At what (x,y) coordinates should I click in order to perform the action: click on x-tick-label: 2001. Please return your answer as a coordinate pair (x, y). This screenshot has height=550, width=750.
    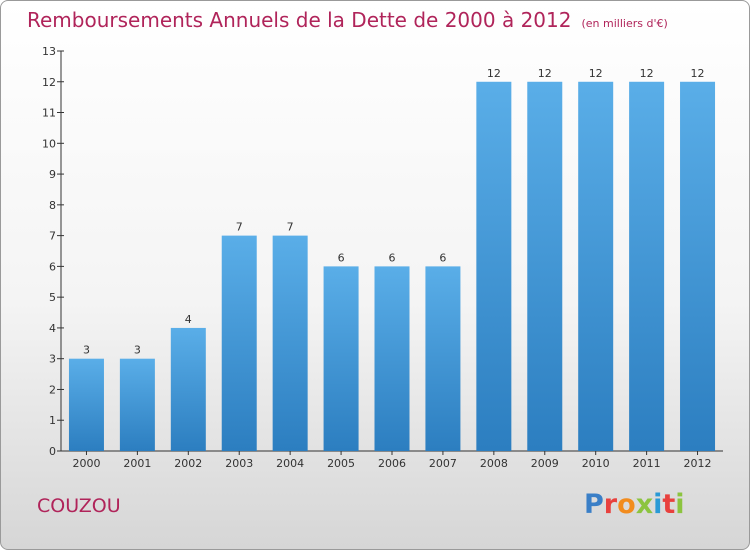
    Looking at the image, I should click on (137, 463).